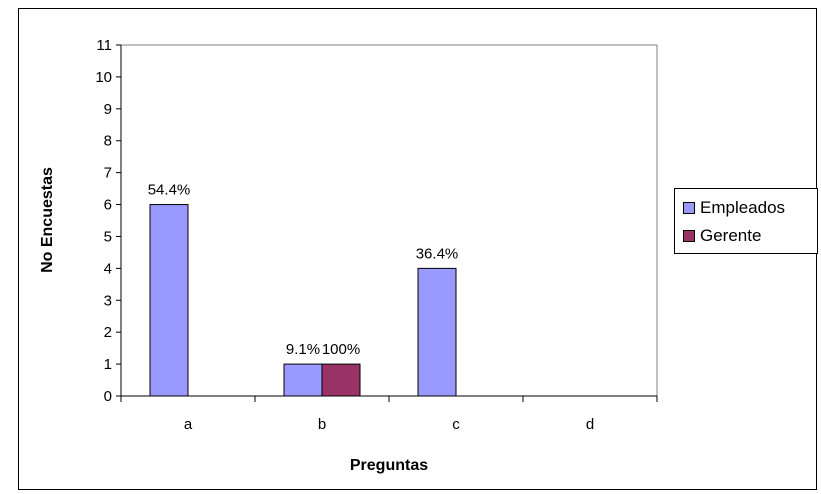 Image resolution: width=821 pixels, height=494 pixels. I want to click on bar-empleados-c, so click(437, 332).